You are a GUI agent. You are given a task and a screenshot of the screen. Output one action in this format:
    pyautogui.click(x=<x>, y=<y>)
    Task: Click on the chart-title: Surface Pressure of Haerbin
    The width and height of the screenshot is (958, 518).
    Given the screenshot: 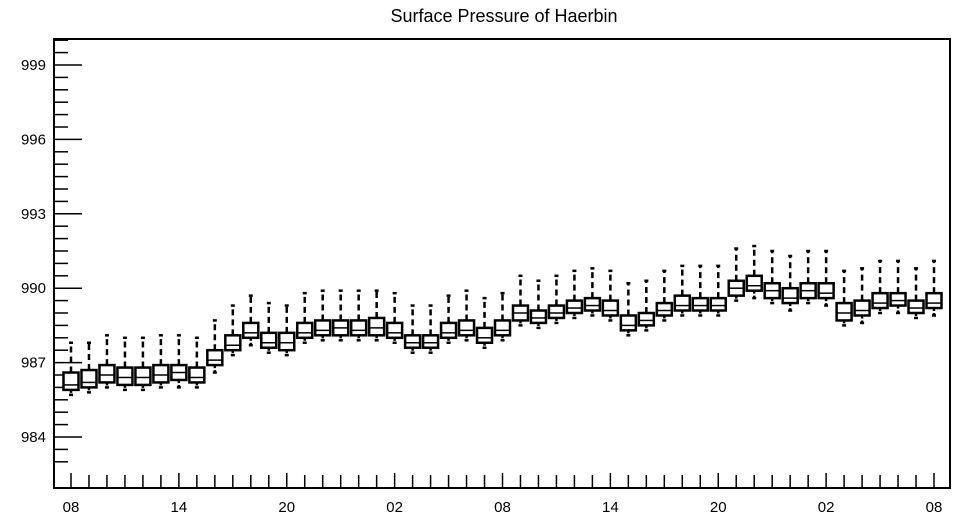 What is the action you would take?
    pyautogui.click(x=503, y=16)
    